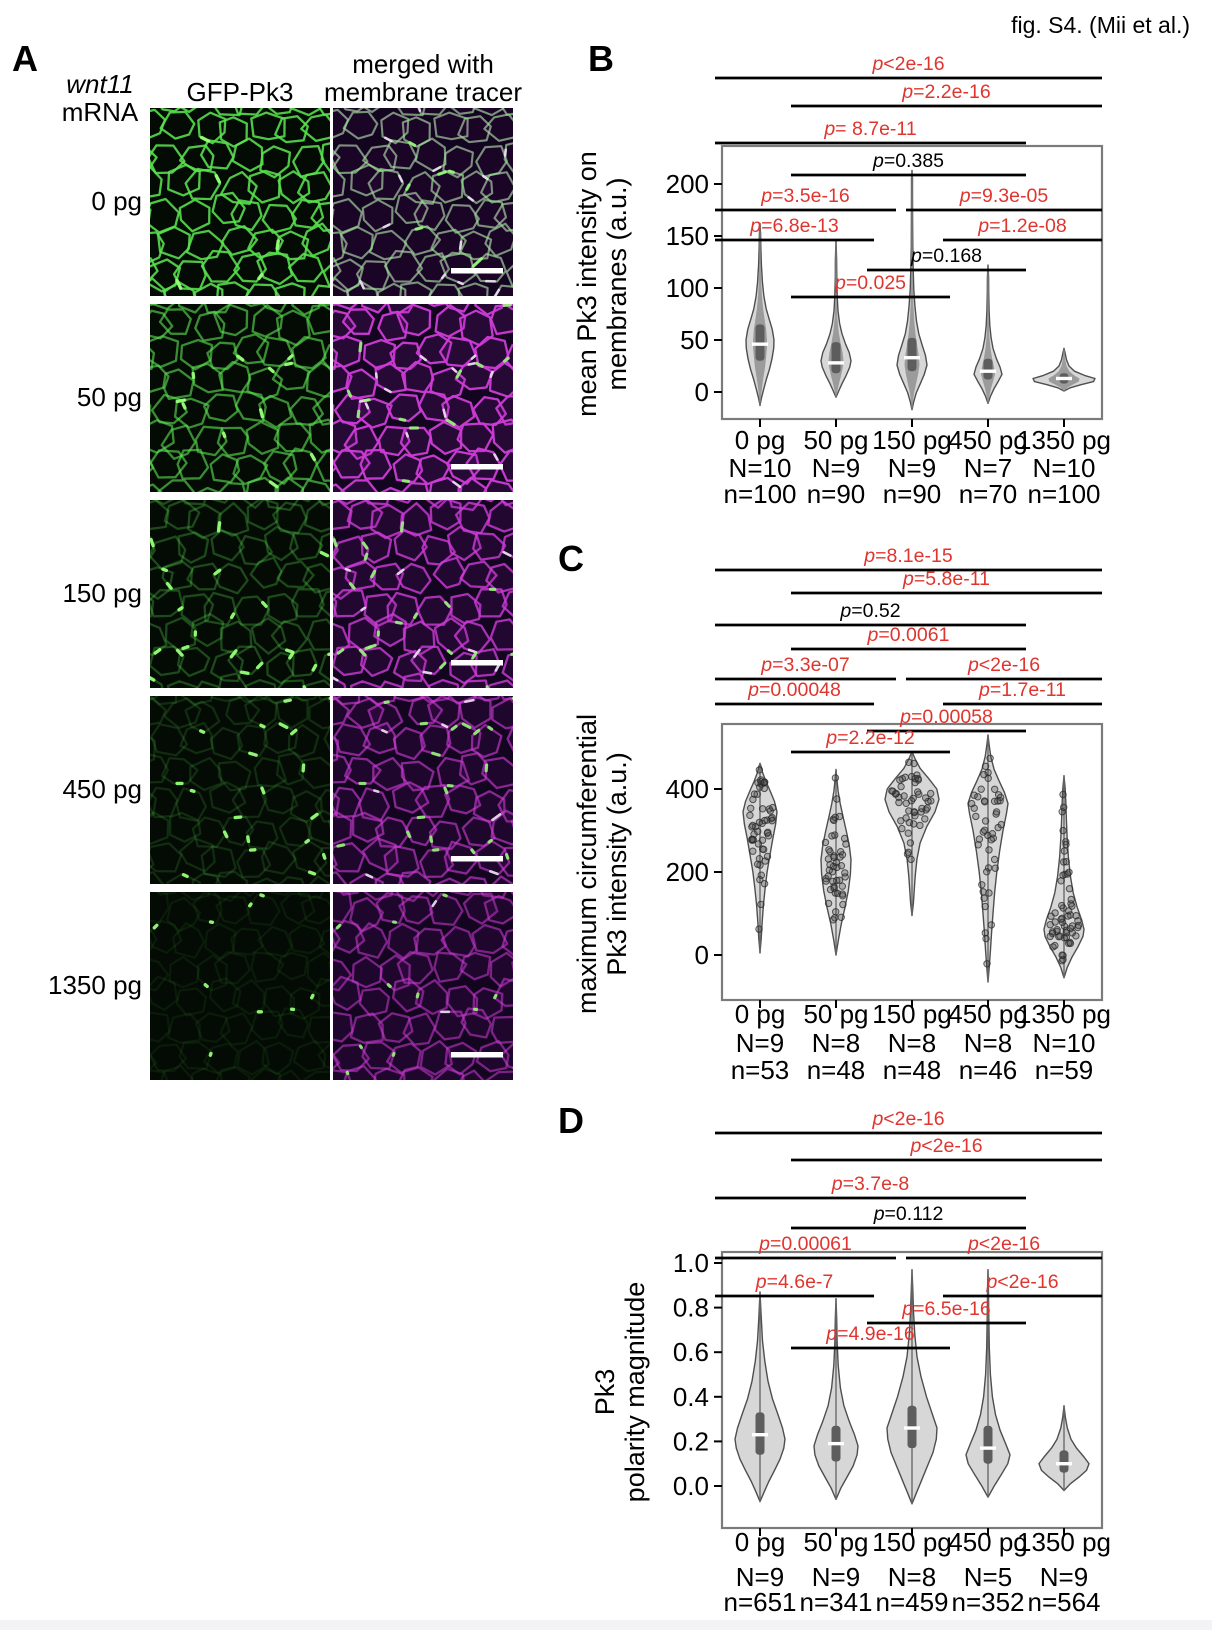 This screenshot has height=1630, width=1212. I want to click on micrograph-gfp-50pg, so click(240, 398).